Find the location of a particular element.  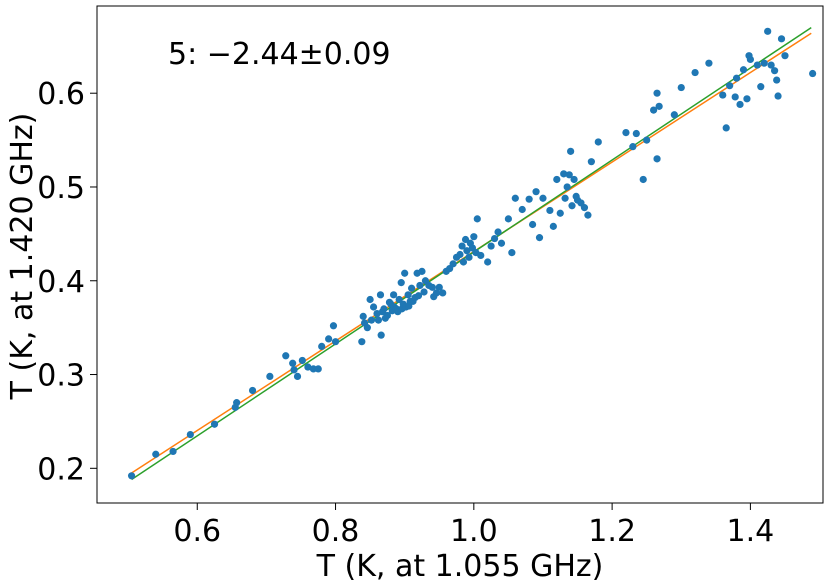

y-tick-label: 0.2 is located at coordinates (61, 469).